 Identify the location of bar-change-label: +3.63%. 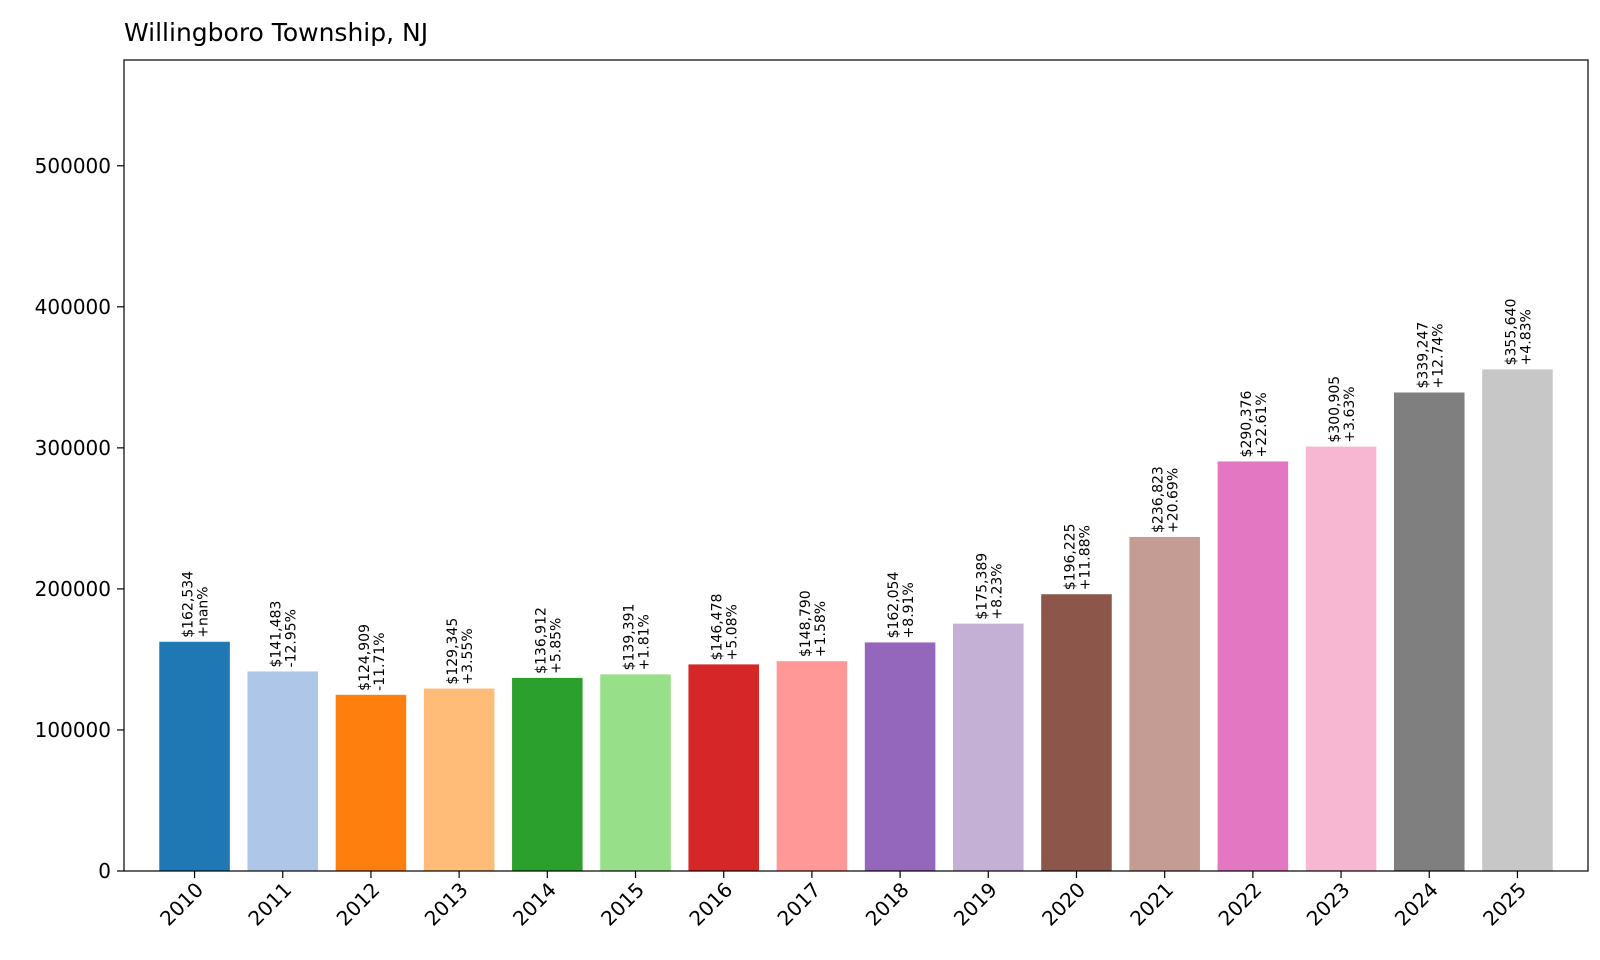
(1350, 414).